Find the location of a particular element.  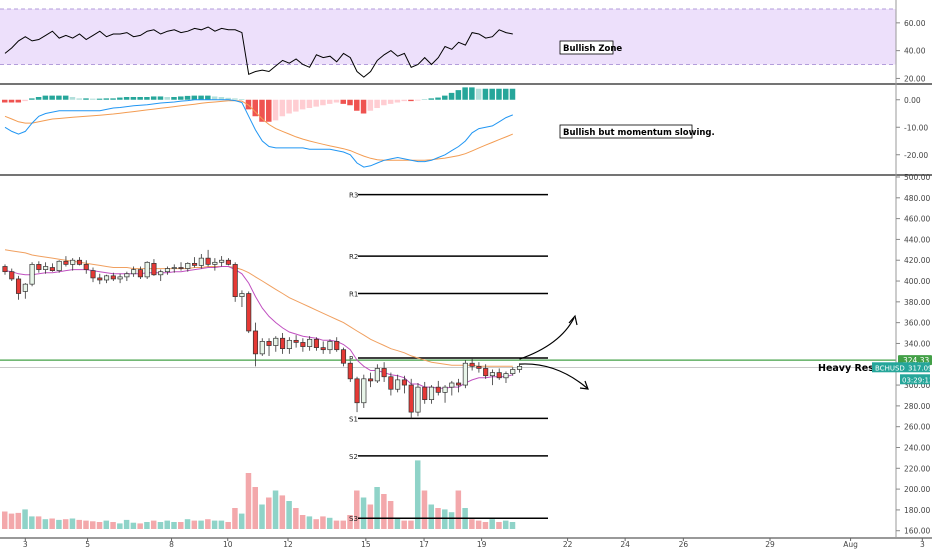

x-tick-label: Aug is located at coordinates (850, 544).